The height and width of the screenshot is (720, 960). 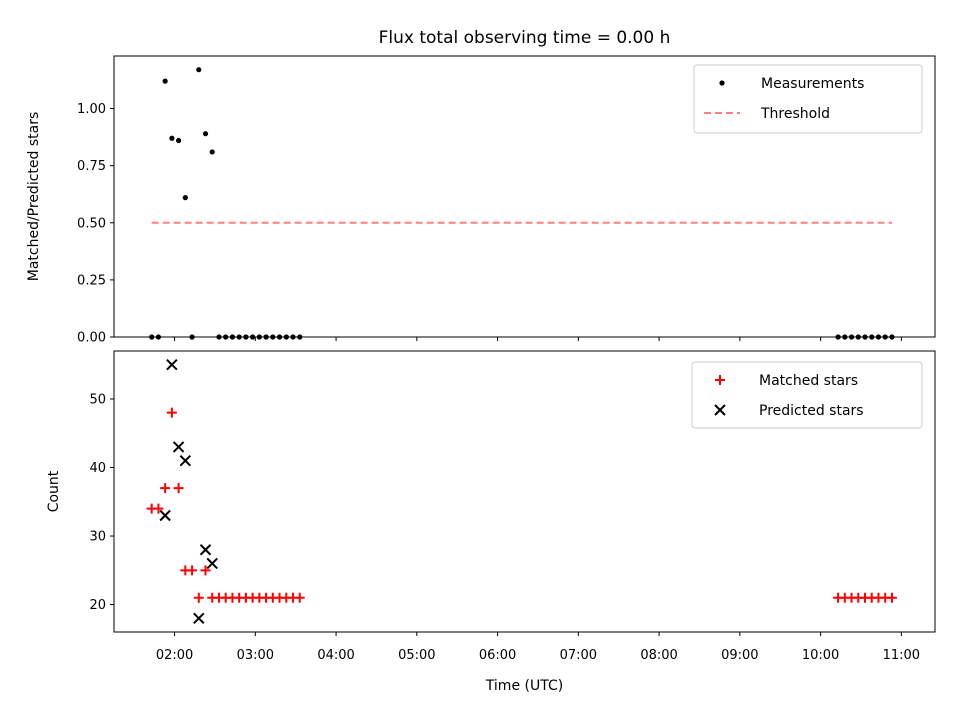 I want to click on x-tick-label: 03:00, so click(x=255, y=655).